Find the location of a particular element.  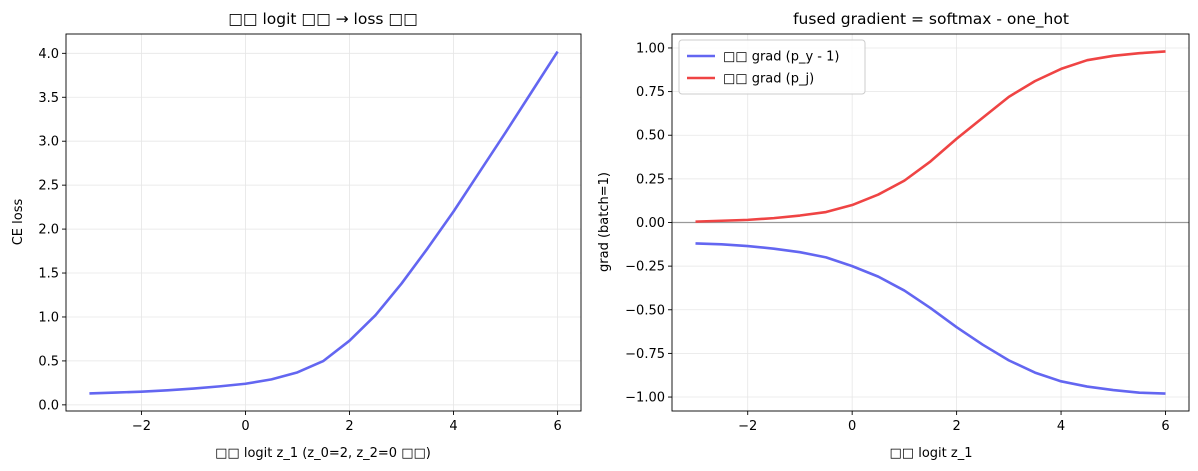

left-chart-title: □□ logit □□ → loss □□ is located at coordinates (322, 19).